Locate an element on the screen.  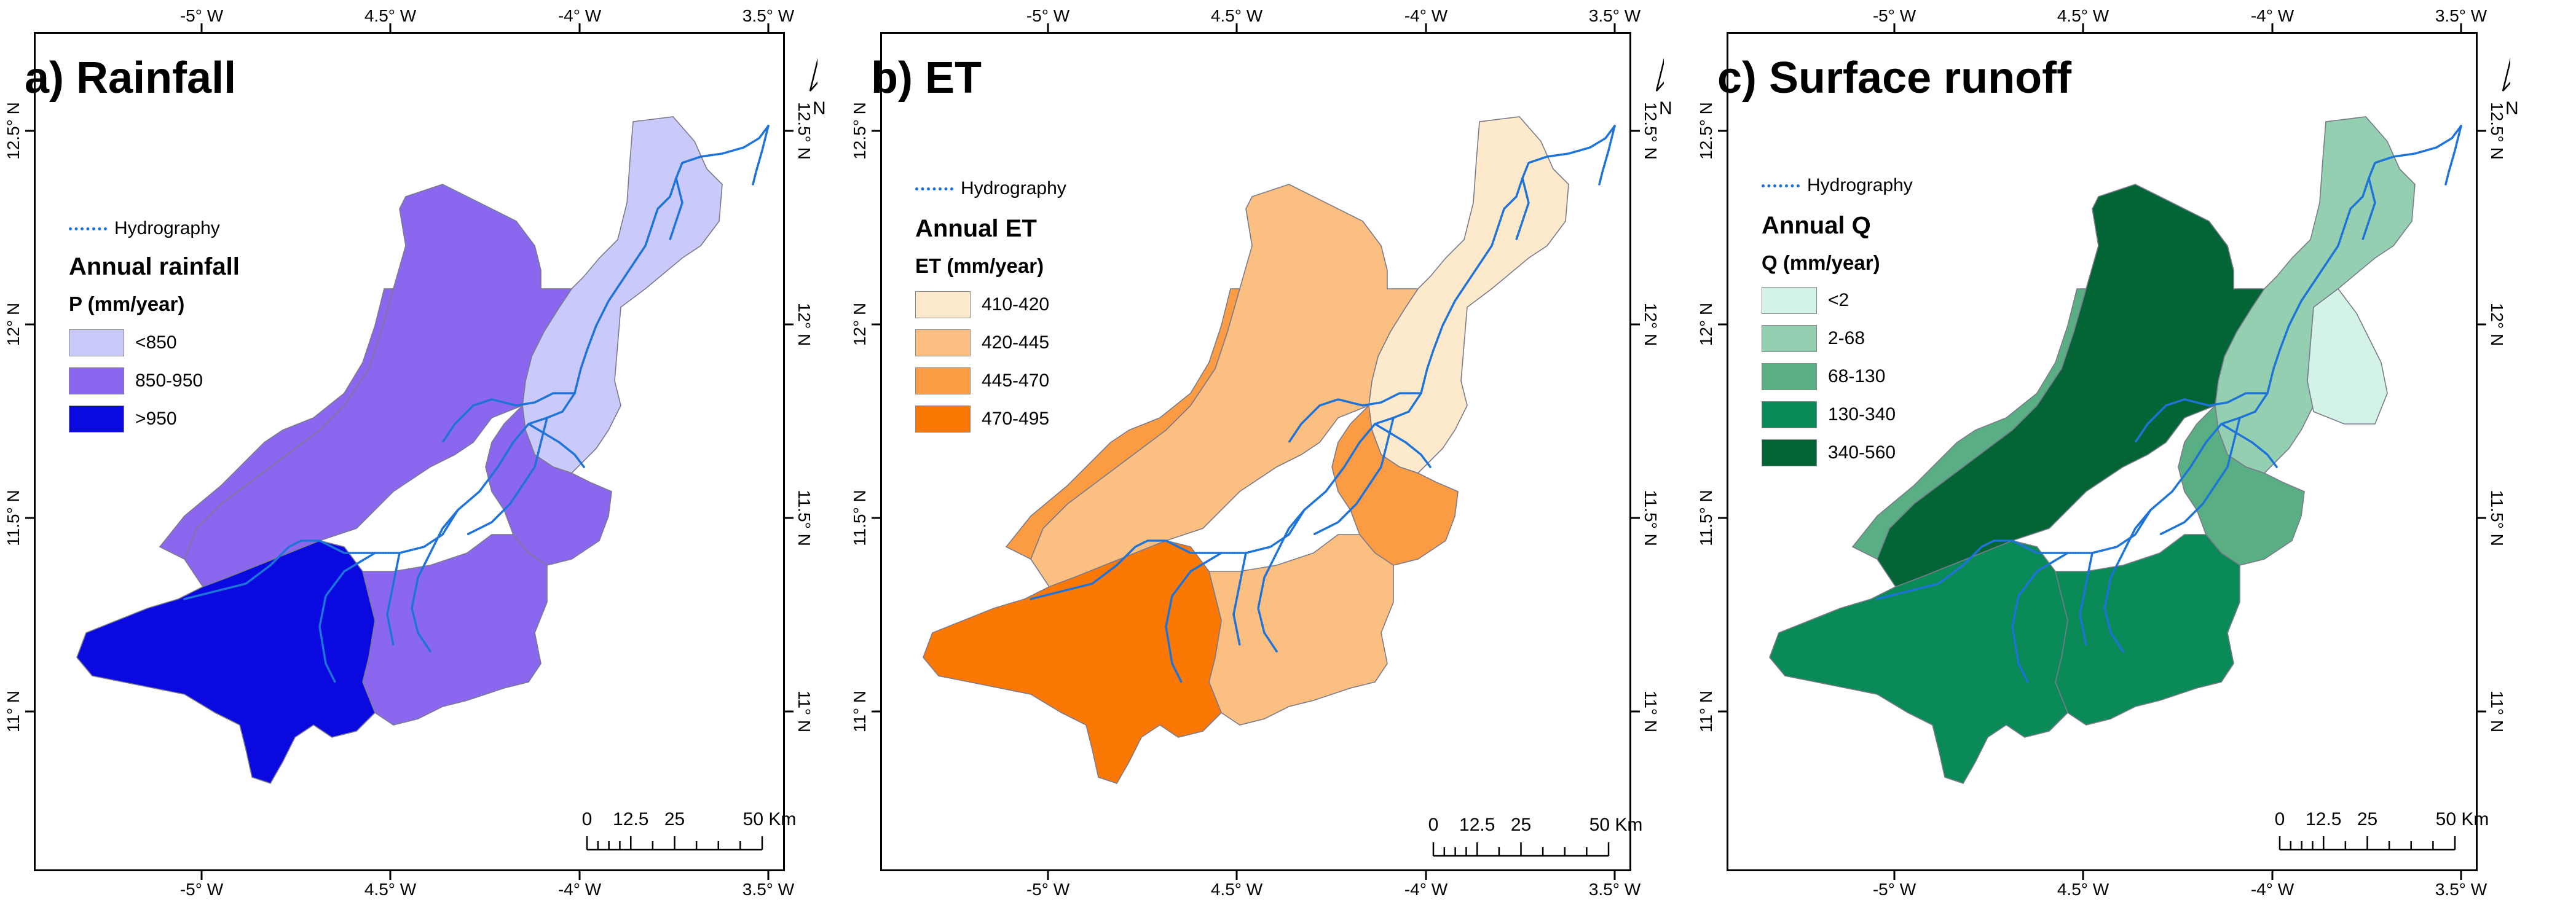
lat-label-left: 12.5° N is located at coordinates (859, 131).